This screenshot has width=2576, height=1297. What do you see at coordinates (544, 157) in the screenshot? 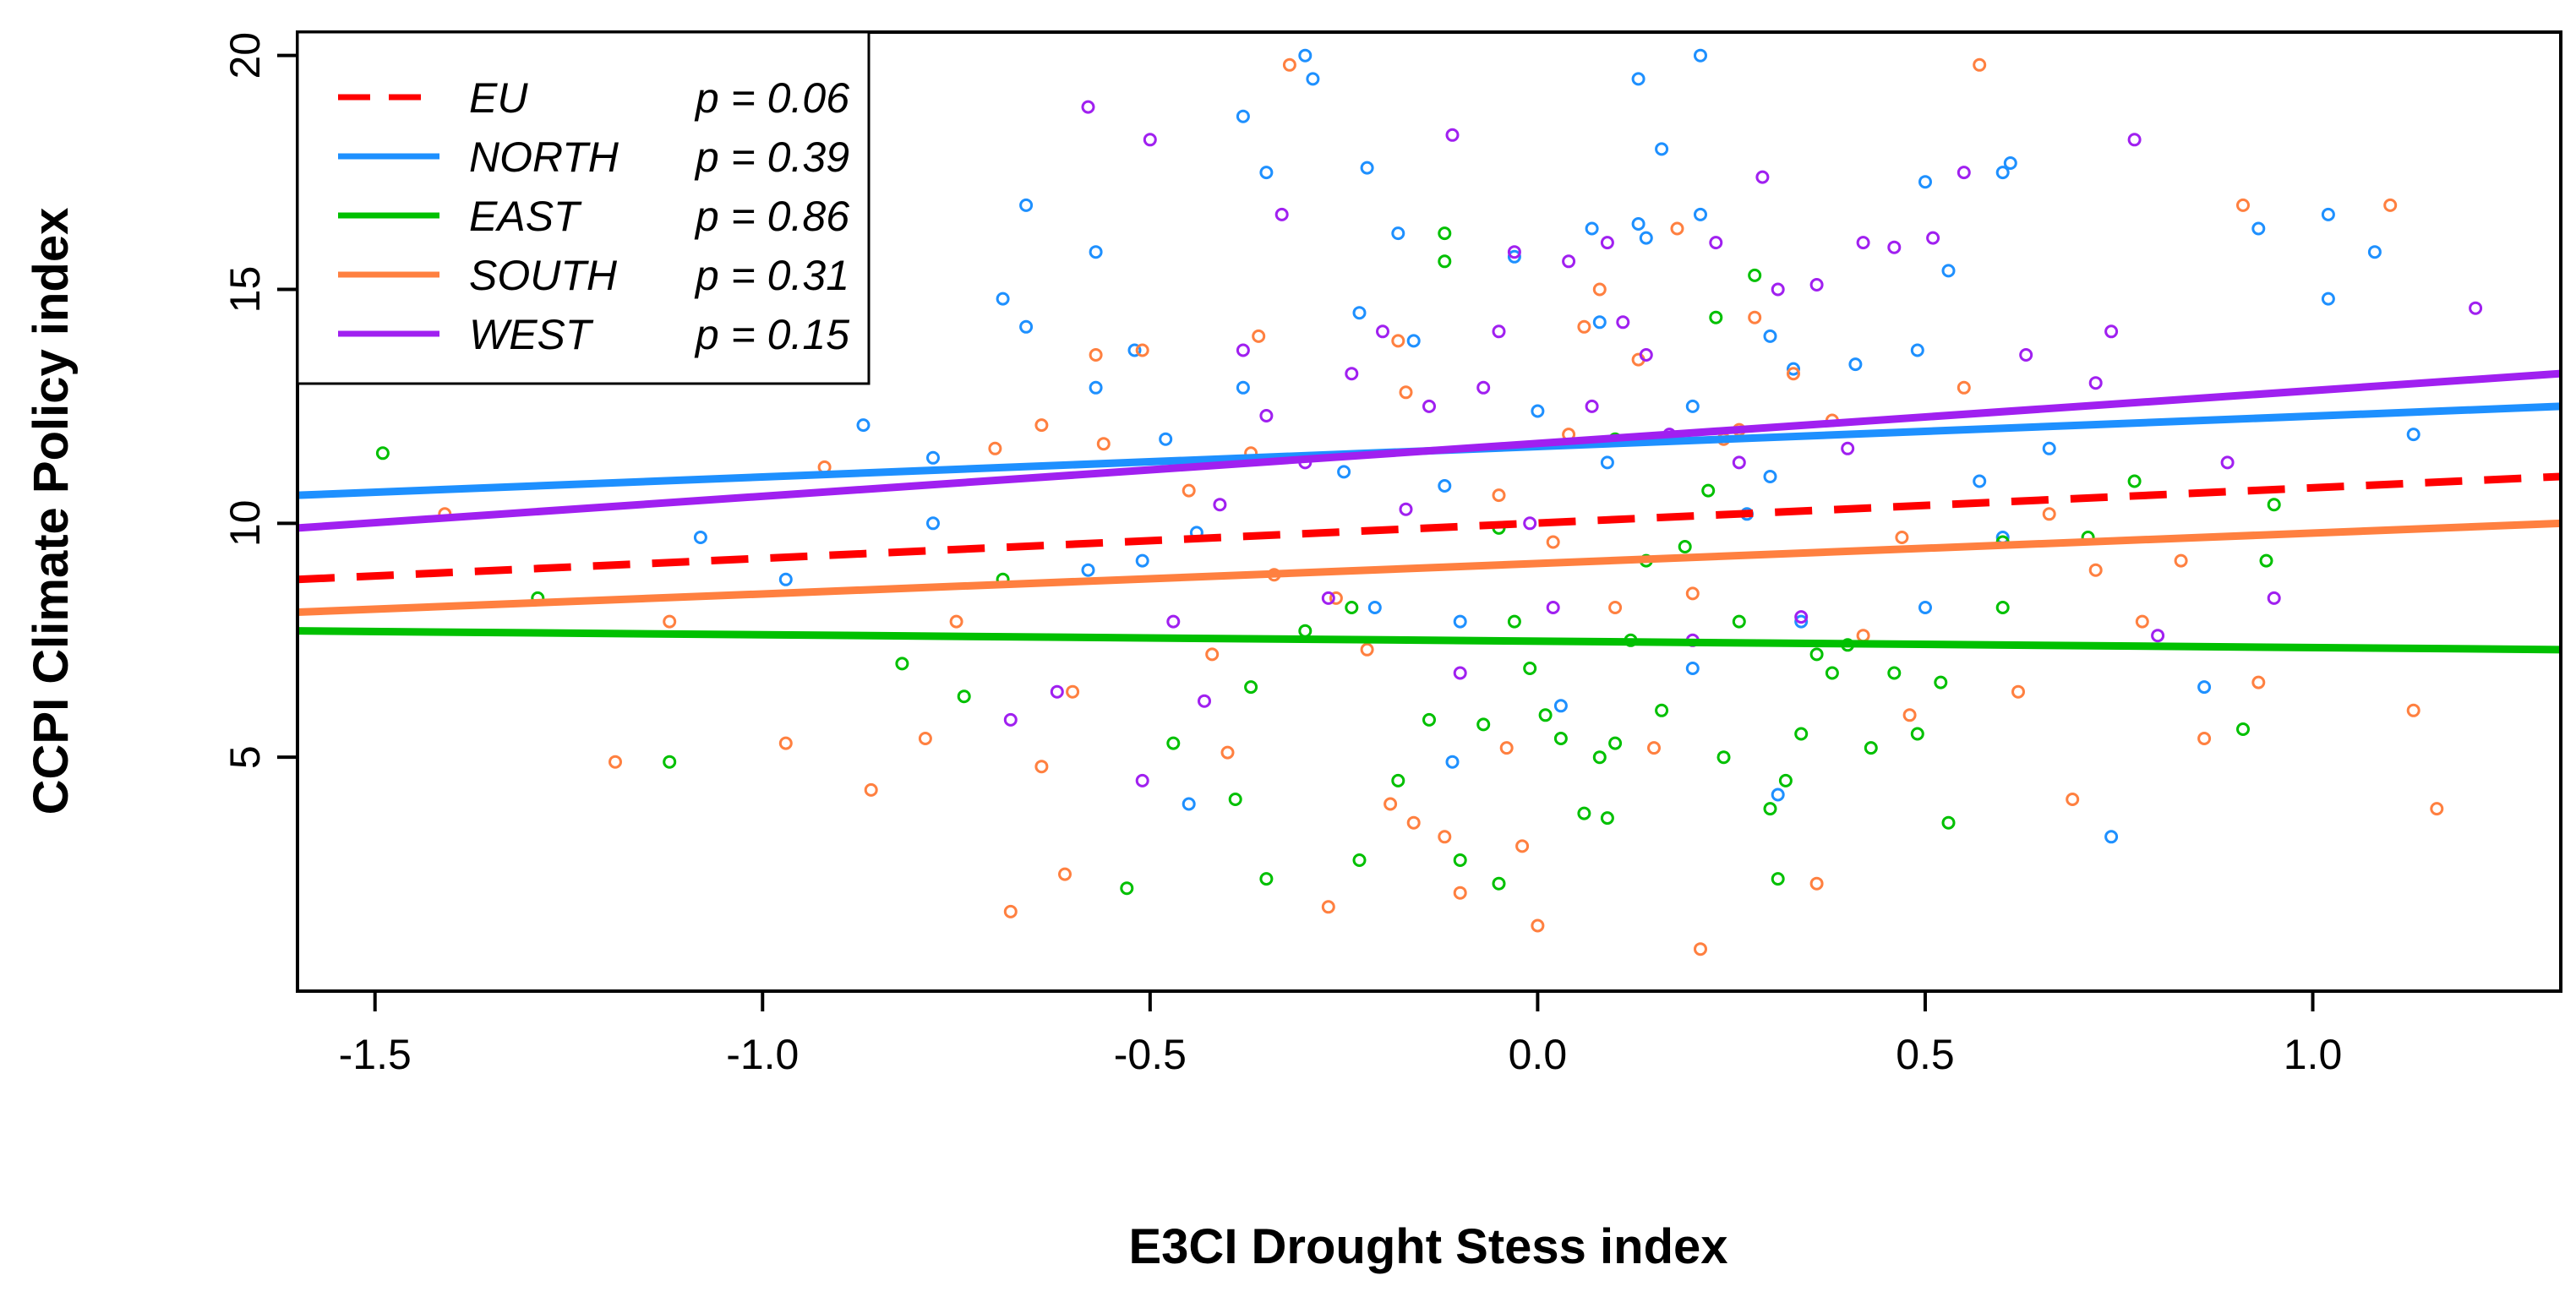
I see `legend-label-north: NORTH` at bounding box center [544, 157].